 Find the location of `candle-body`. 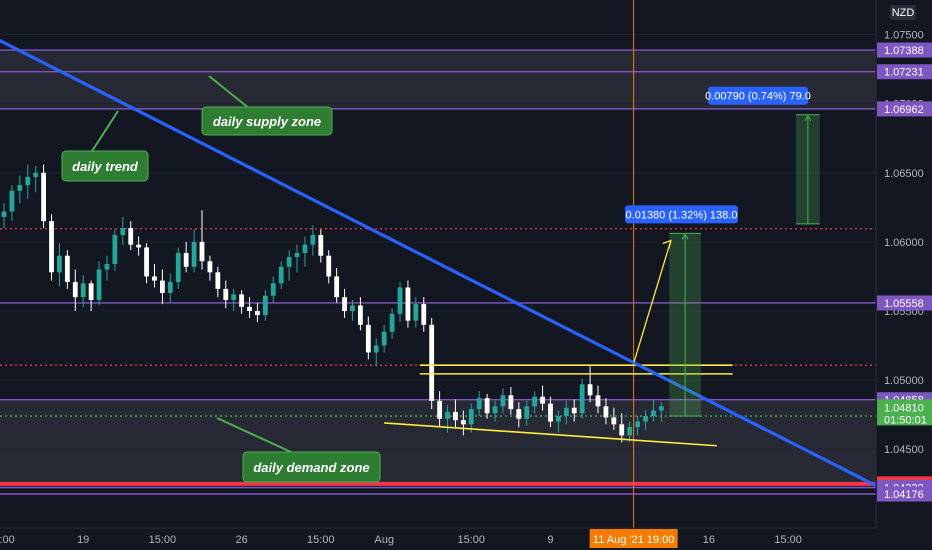

candle-body is located at coordinates (43, 197).